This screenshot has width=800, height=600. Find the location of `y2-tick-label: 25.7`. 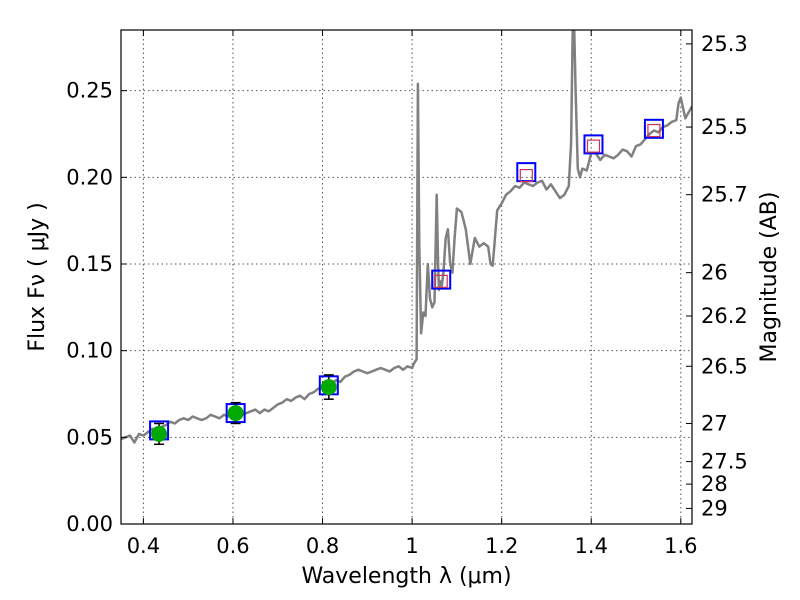

y2-tick-label: 25.7 is located at coordinates (724, 195).